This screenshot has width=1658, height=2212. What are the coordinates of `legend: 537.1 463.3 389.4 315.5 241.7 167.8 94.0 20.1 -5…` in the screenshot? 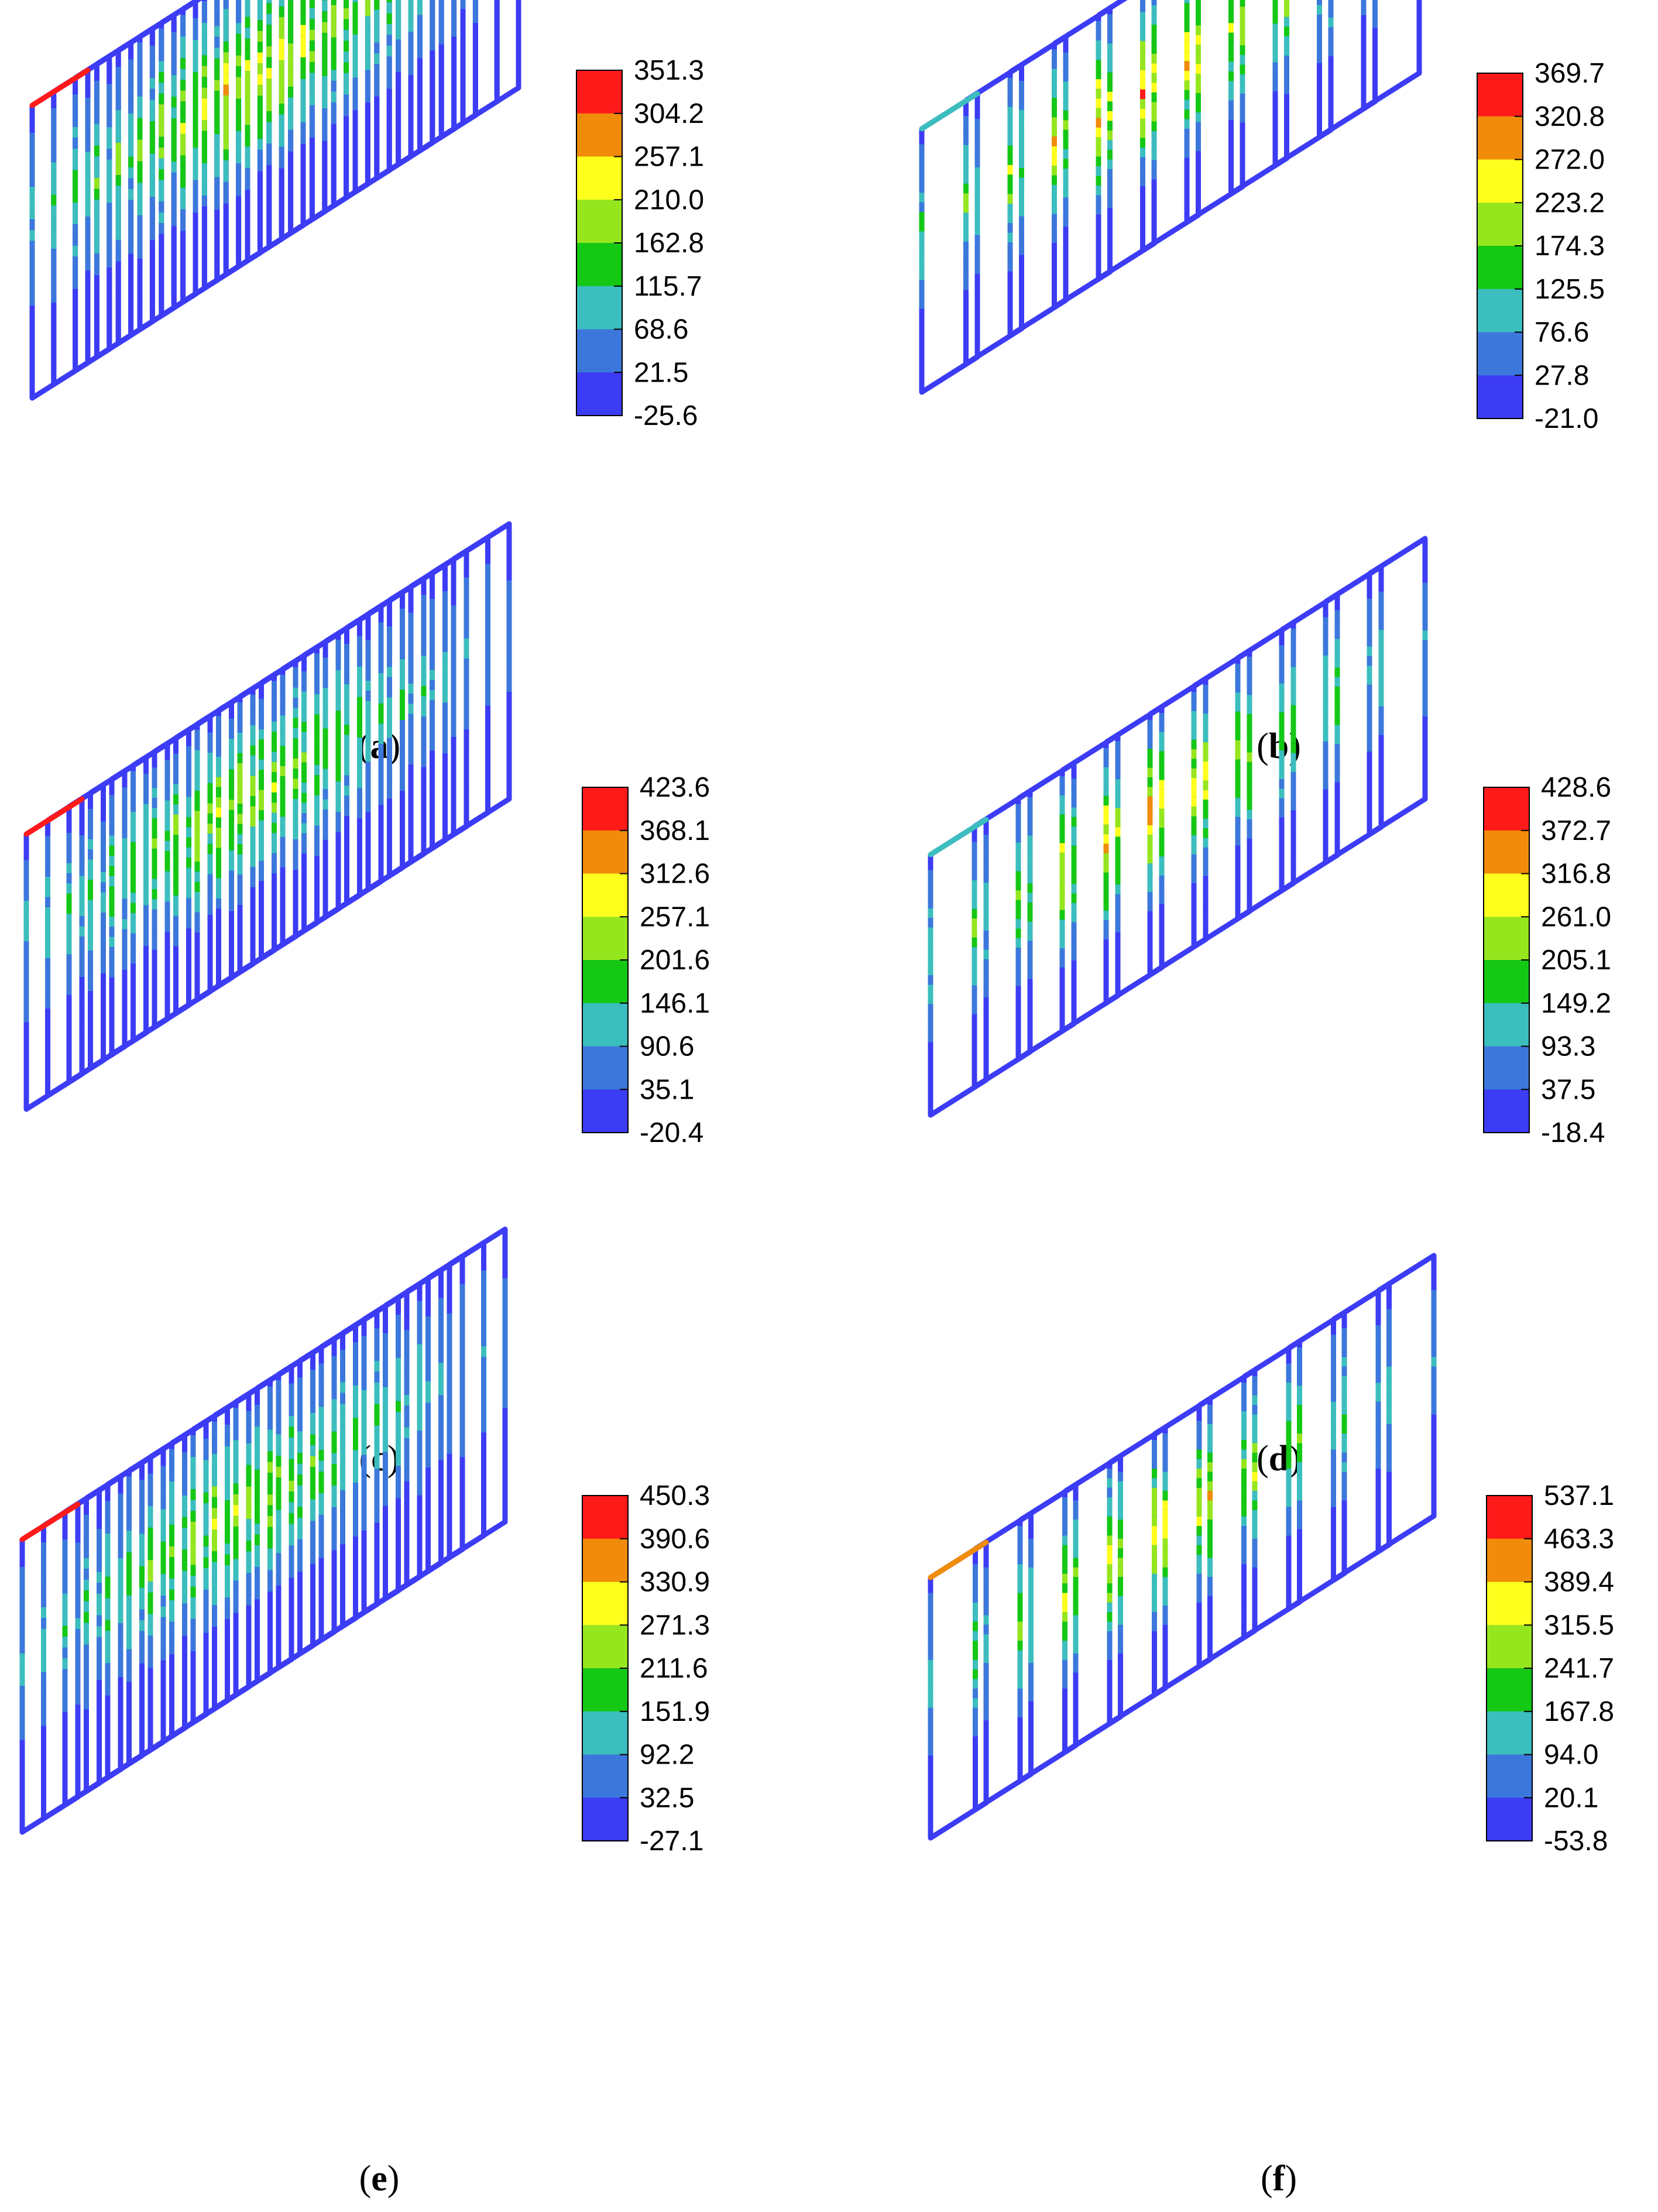 It's located at (1550, 1668).